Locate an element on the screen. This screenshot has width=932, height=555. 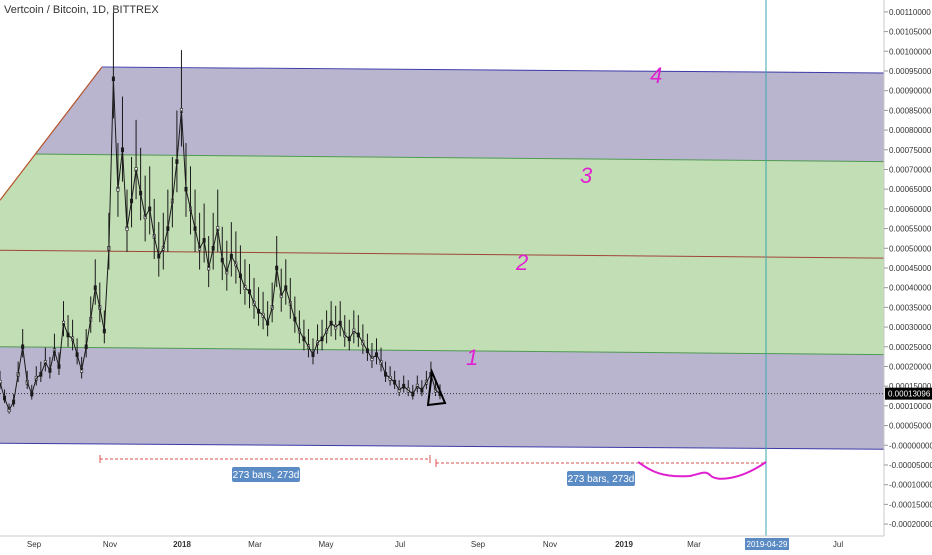
crosshair-date-badge is located at coordinates (767, 544).